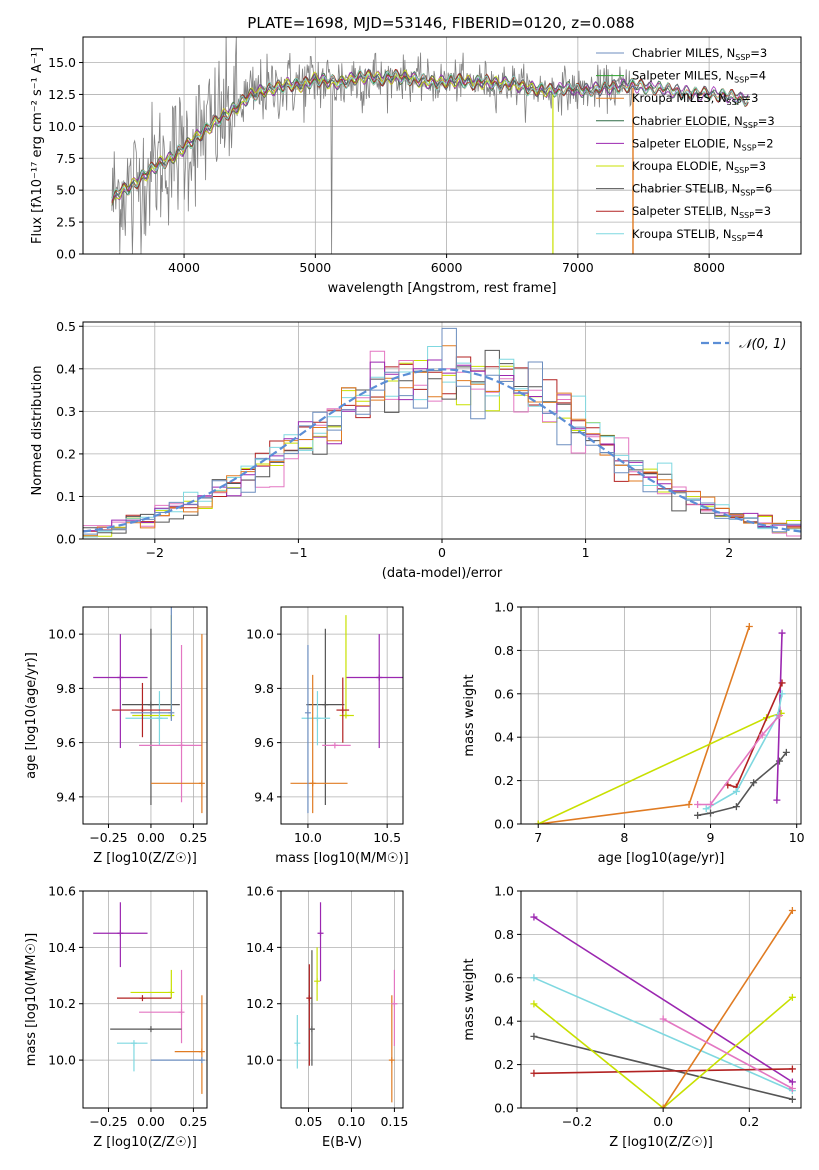 This screenshot has height=1170, width=819. Describe the element at coordinates (586, 552) in the screenshot. I see `x-tick-label: 1` at that location.